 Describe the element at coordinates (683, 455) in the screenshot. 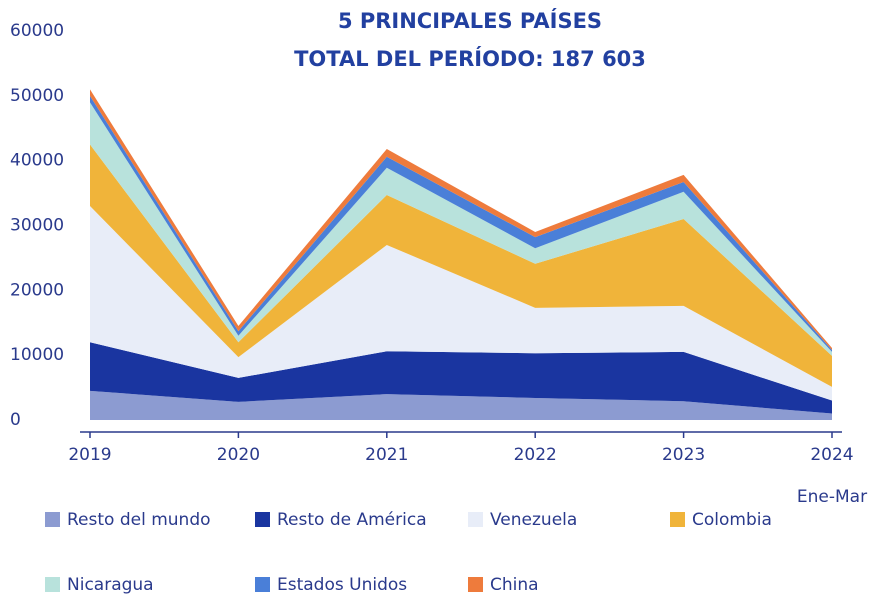

I see `x-tick-label: 2023` at that location.